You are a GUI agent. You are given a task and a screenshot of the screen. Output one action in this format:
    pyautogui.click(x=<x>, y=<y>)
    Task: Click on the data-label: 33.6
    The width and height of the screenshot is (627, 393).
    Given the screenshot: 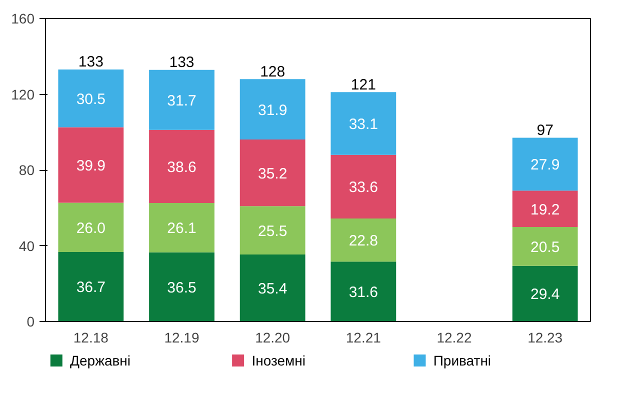 What is the action you would take?
    pyautogui.click(x=363, y=187)
    